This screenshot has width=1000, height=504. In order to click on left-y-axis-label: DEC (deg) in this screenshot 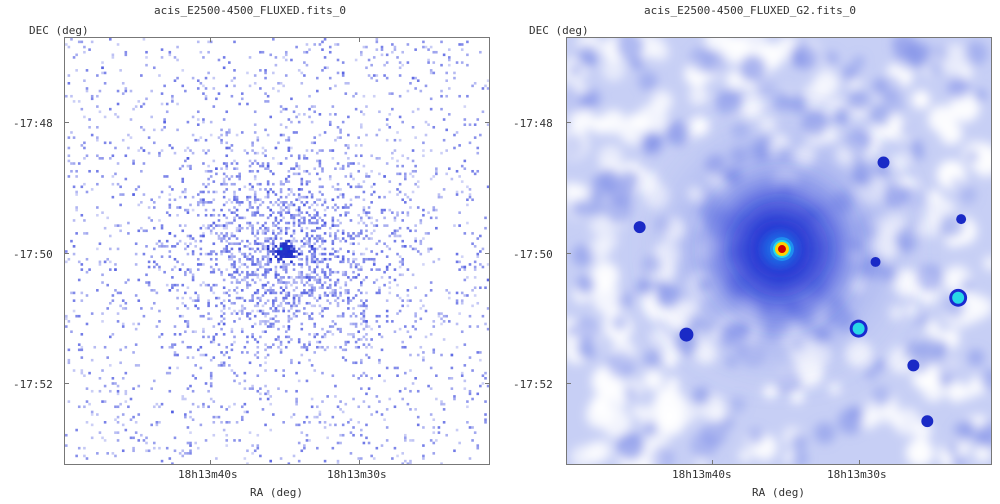, I will do `click(59, 30)`.